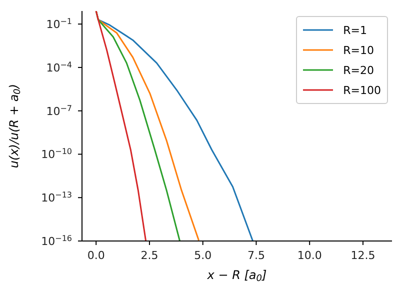  Describe the element at coordinates (59, 111) in the screenshot. I see `y-tick-label: 10$^{−7}$` at that location.